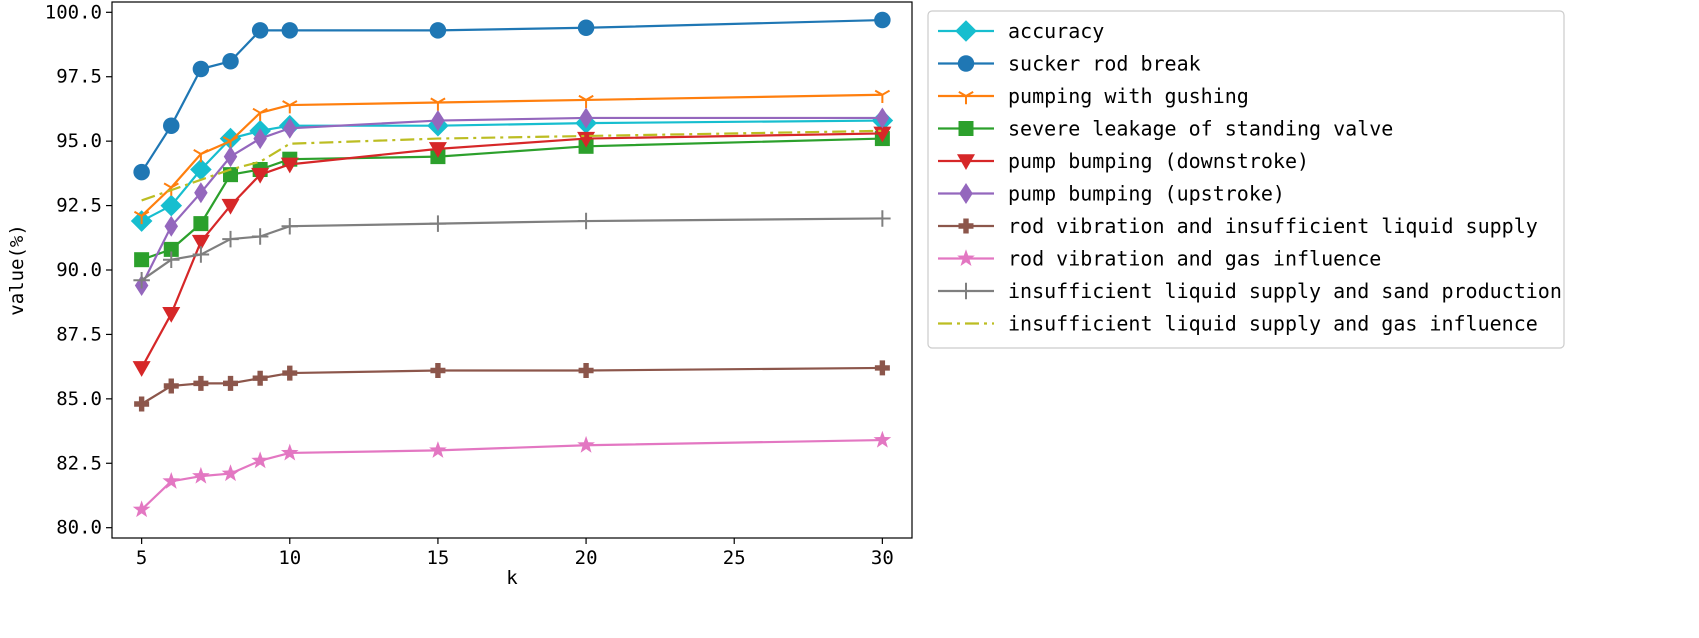 The height and width of the screenshot is (638, 1699). I want to click on y-axis: 80.0 82.5 85.0 87.5 90.0 92.5 95.0 97.5 100.0, so click(78, 270).